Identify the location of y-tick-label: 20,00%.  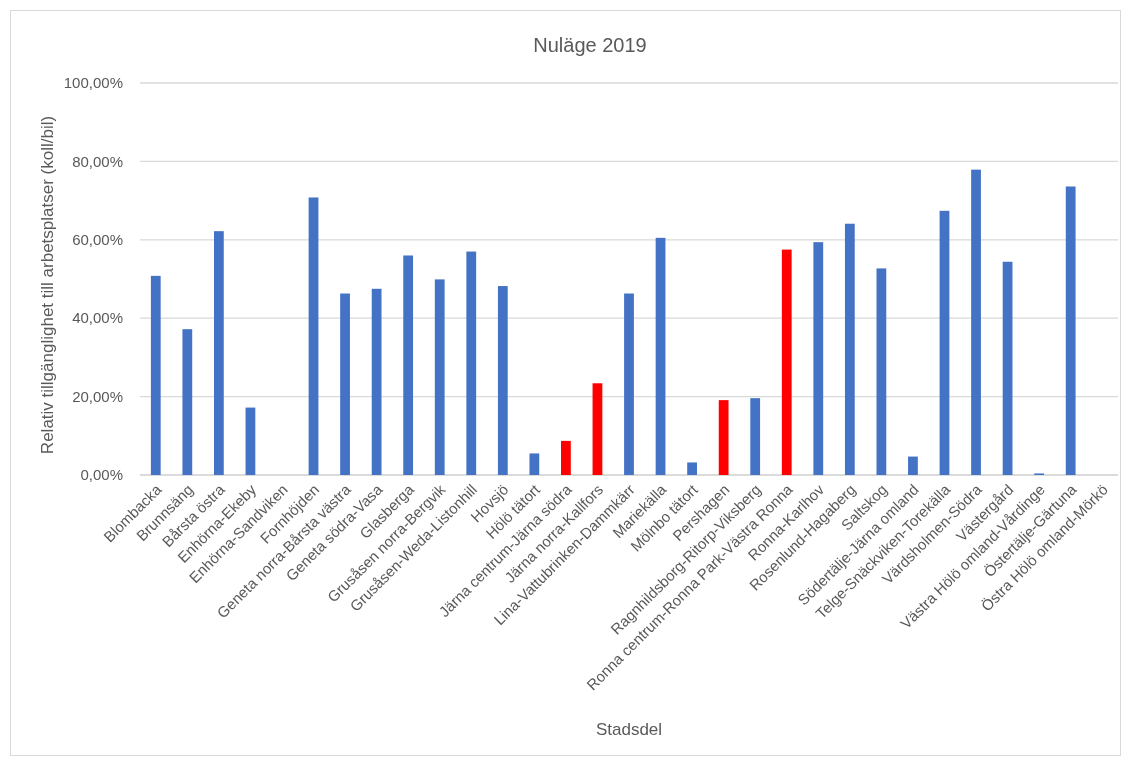
(97, 396).